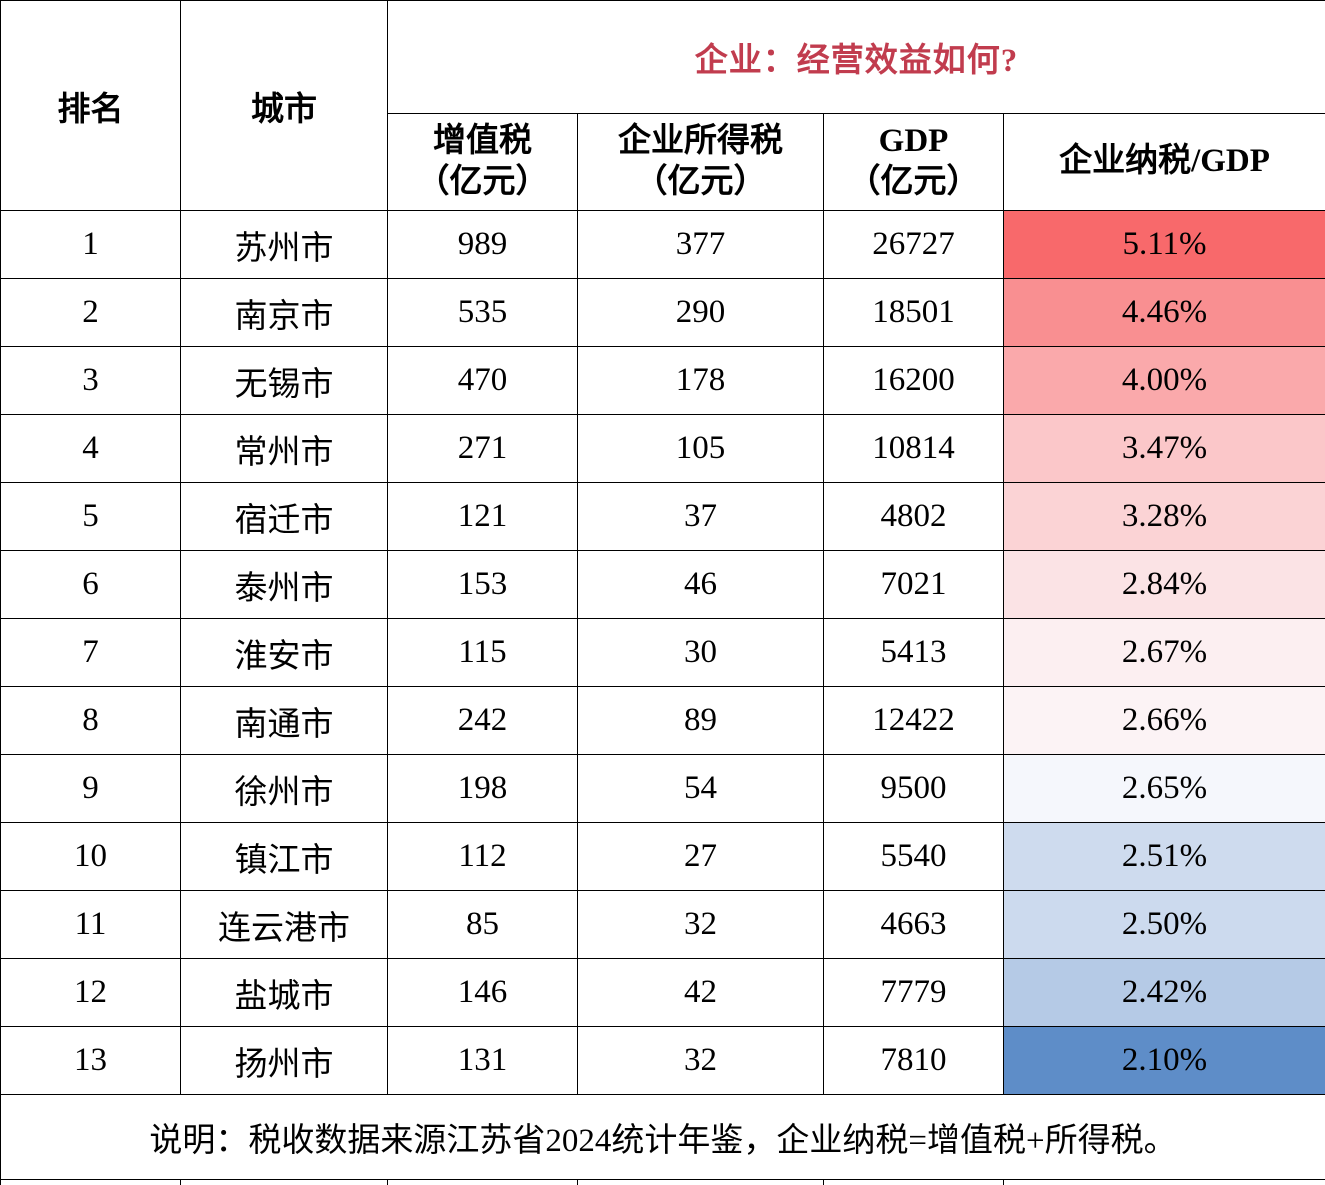 This screenshot has height=1185, width=1325. What do you see at coordinates (856, 57) in the screenshot?
I see `page-title: 企业：经营效益如何?` at bounding box center [856, 57].